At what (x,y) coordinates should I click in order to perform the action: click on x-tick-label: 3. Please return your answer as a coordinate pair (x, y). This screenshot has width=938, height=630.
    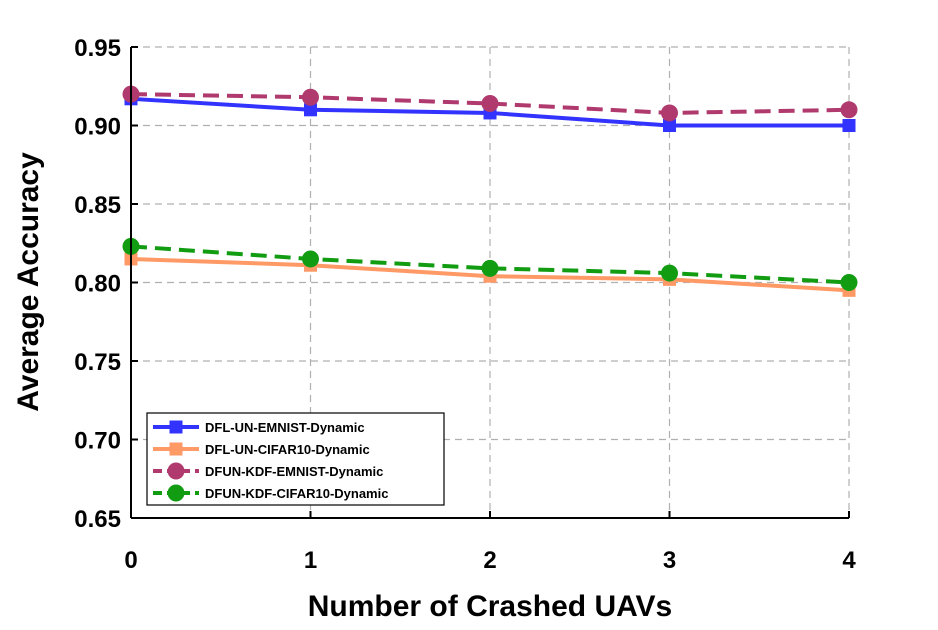
    Looking at the image, I should click on (669, 560).